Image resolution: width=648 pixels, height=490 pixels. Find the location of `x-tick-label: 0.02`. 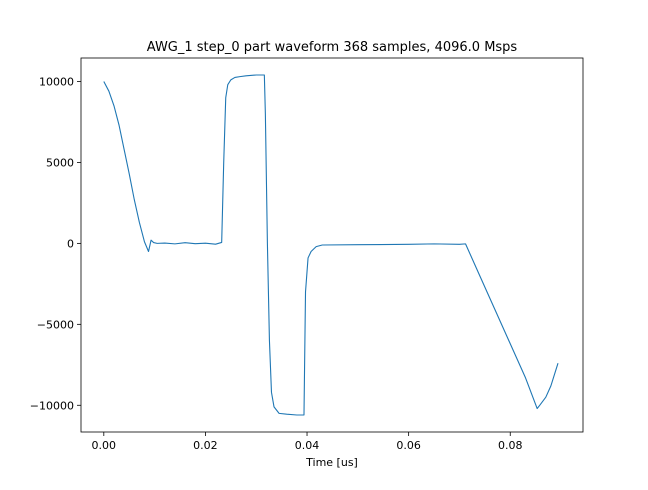

x-tick-label: 0.02 is located at coordinates (205, 445).